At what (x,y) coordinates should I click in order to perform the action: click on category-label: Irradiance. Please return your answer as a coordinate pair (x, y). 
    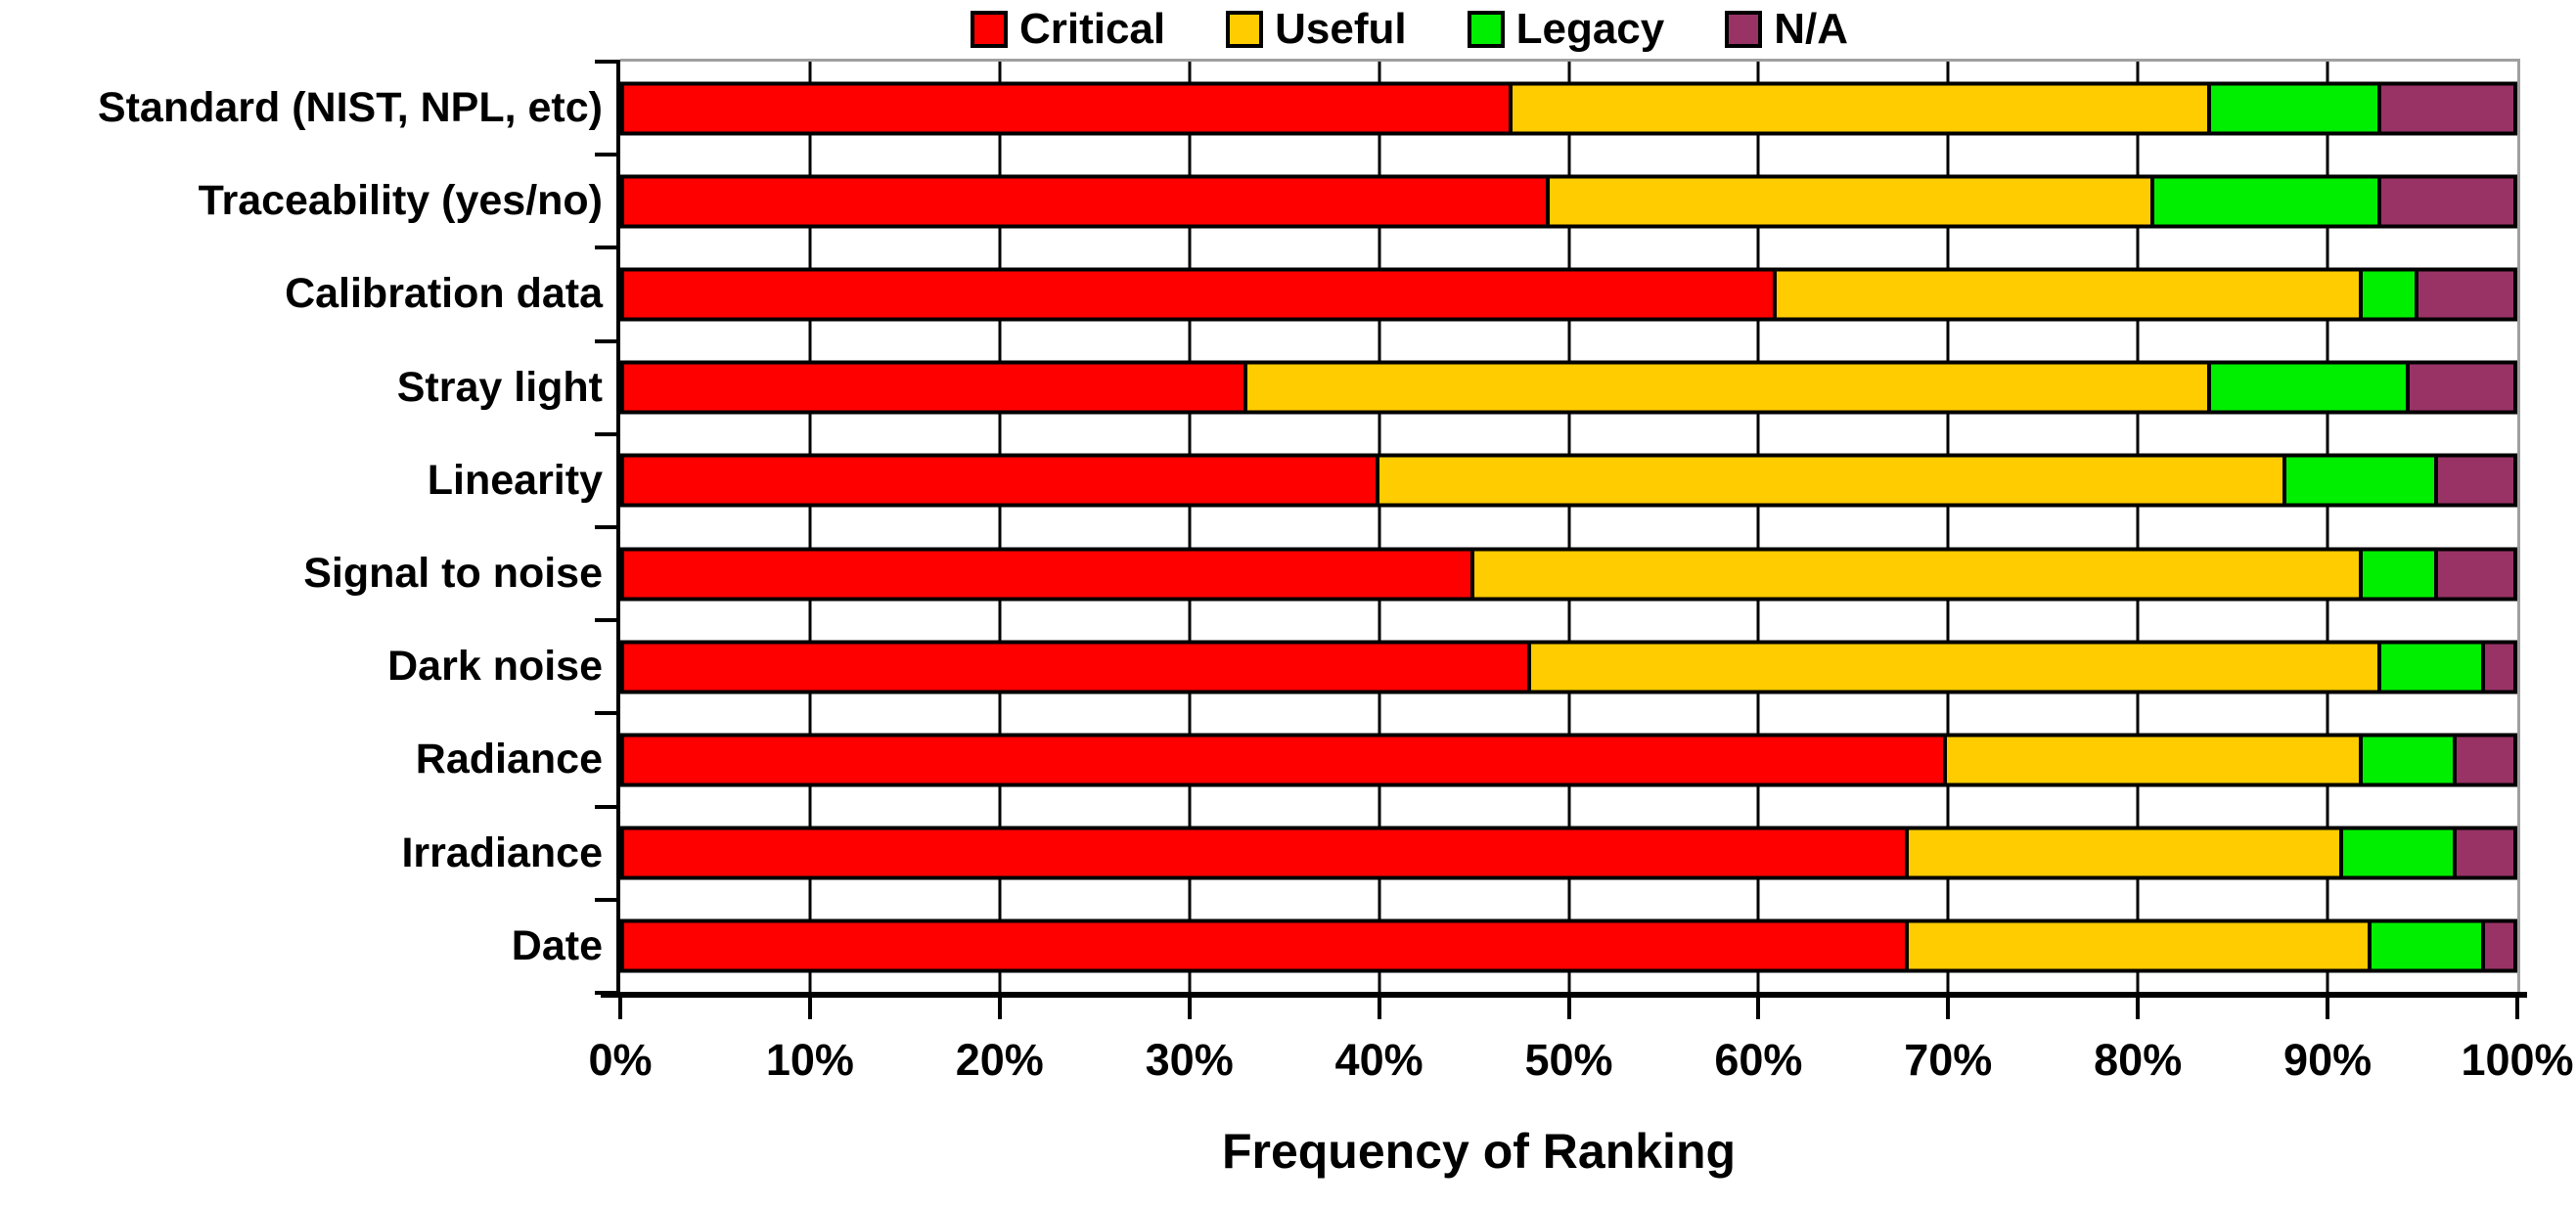
    Looking at the image, I should click on (502, 852).